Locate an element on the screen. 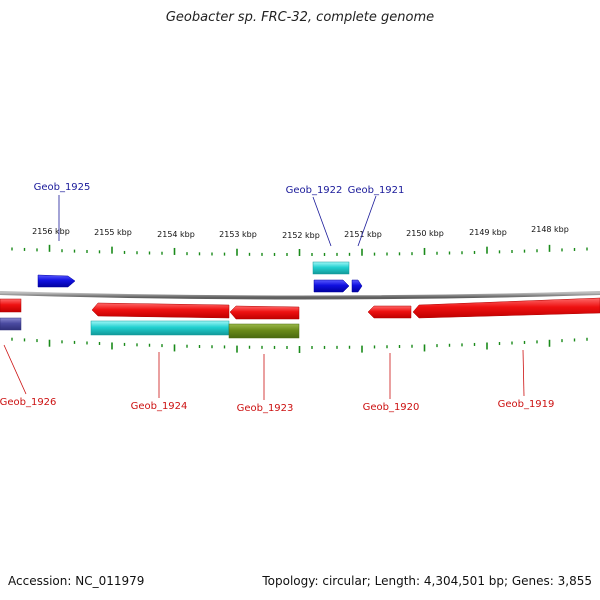  gene-label-geob-1921: Geob_1921 is located at coordinates (376, 190).